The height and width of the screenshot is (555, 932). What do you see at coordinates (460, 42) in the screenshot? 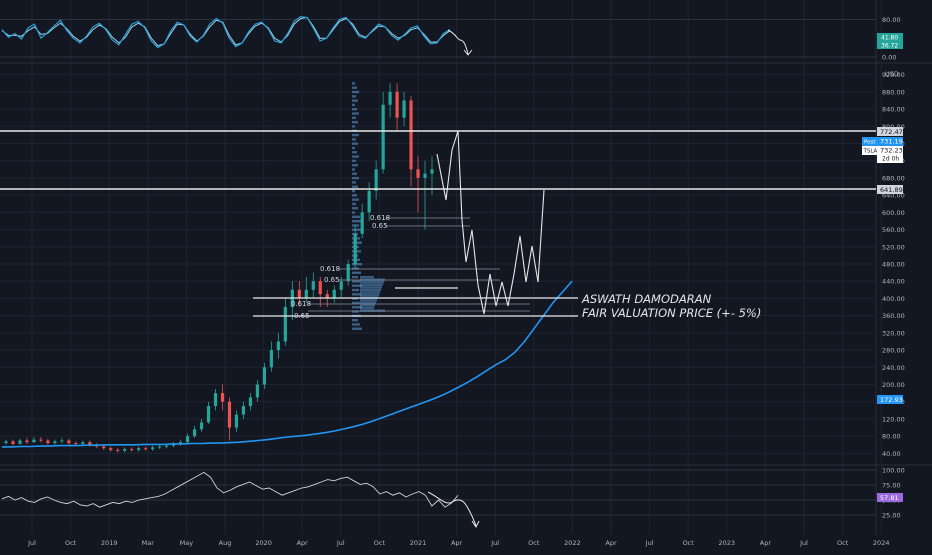
I see `stoch-down-arrow-icon` at bounding box center [460, 42].